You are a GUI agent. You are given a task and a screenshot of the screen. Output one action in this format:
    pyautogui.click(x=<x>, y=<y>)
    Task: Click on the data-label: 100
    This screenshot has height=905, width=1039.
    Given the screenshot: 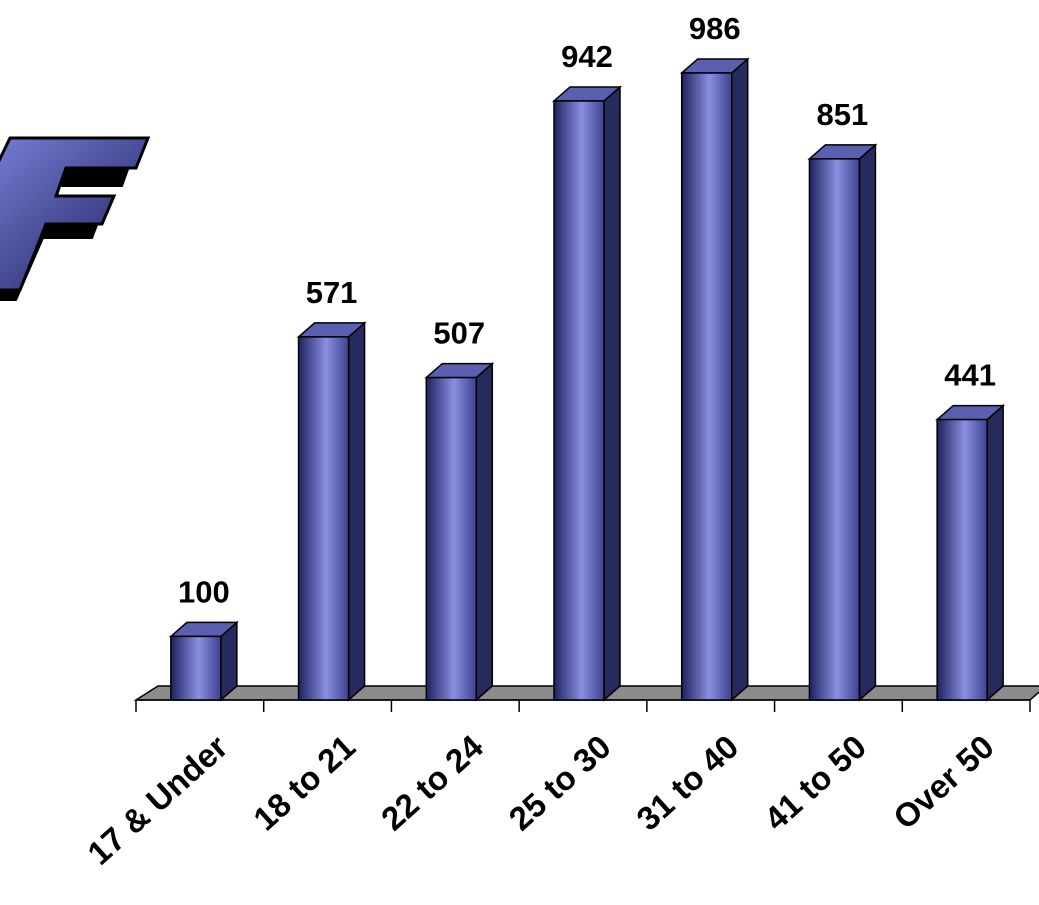 What is the action you would take?
    pyautogui.click(x=204, y=591)
    